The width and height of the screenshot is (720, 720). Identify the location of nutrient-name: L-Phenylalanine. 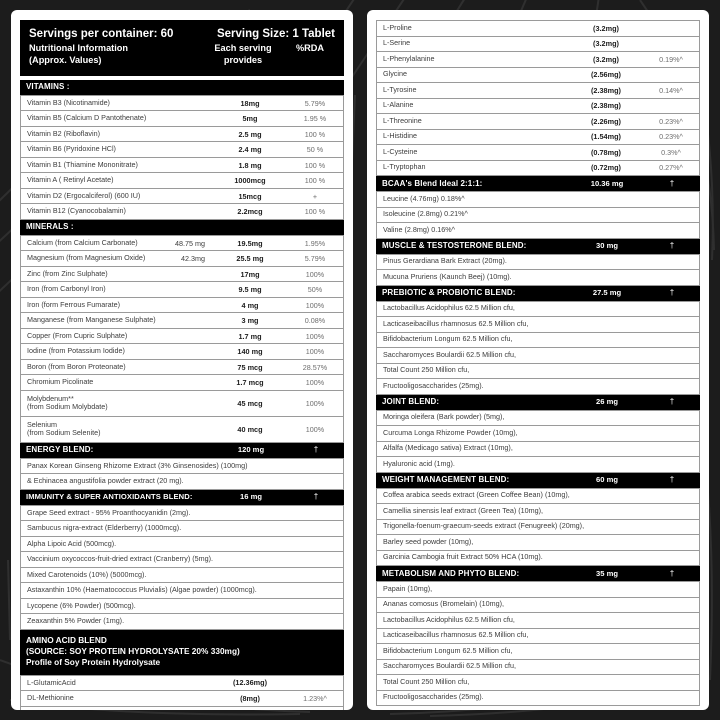
(409, 58).